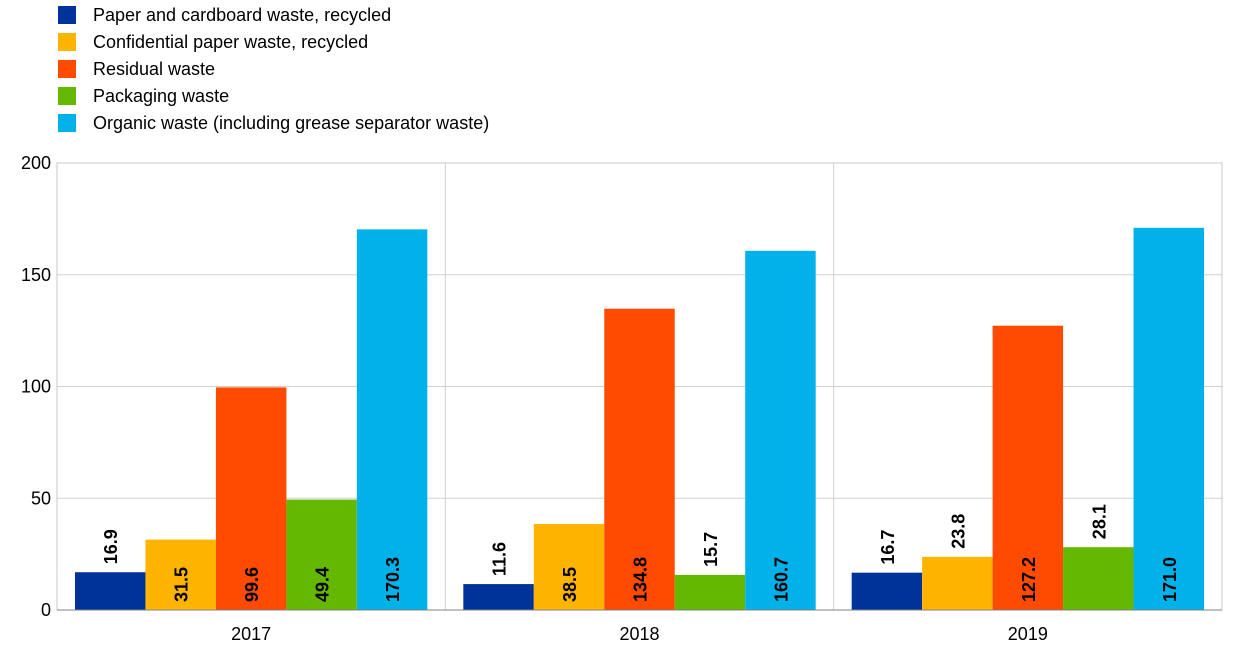 This screenshot has height=656, width=1240. What do you see at coordinates (242, 15) in the screenshot?
I see `legend-label: Paper and cardboard waste, recycled` at bounding box center [242, 15].